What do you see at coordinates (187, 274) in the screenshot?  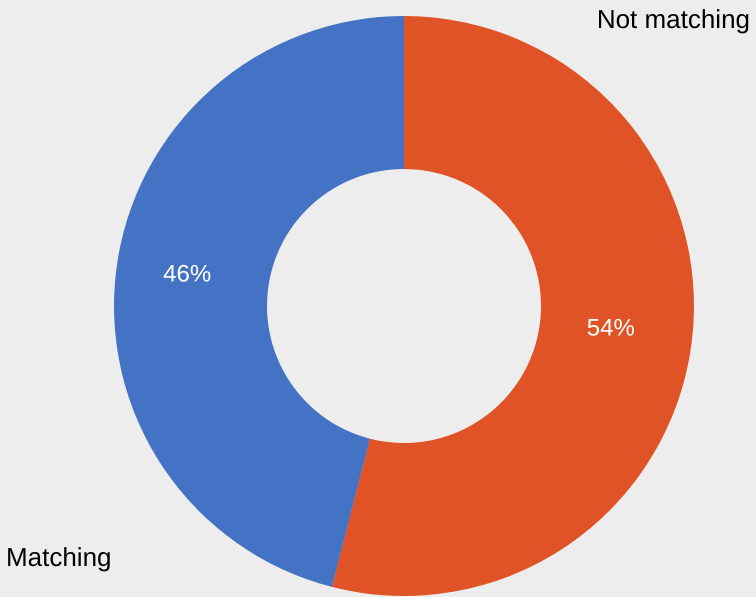 I see `data-label: 46%` at bounding box center [187, 274].